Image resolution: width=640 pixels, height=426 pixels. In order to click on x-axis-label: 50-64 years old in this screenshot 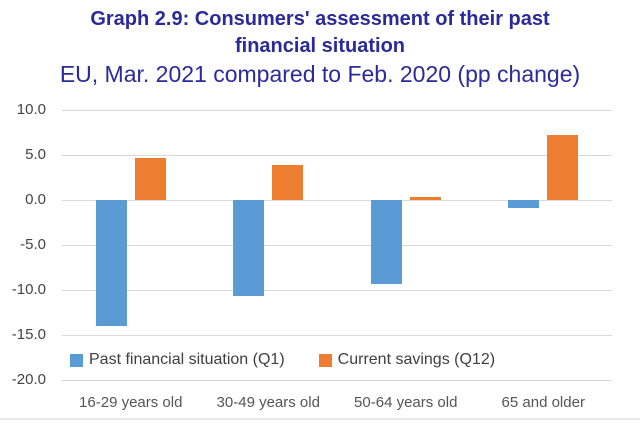, I will do `click(406, 402)`.